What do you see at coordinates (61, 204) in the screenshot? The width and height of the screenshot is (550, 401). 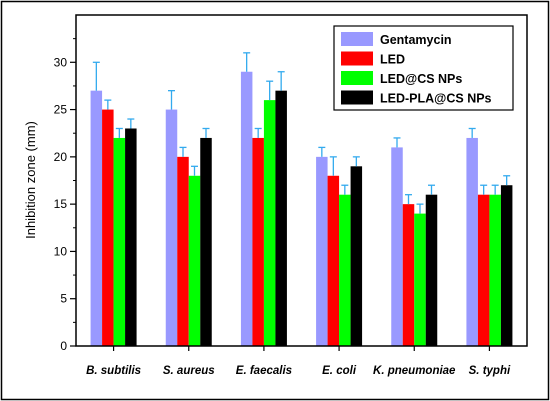 I see `y-tick-label: 15` at bounding box center [61, 204].